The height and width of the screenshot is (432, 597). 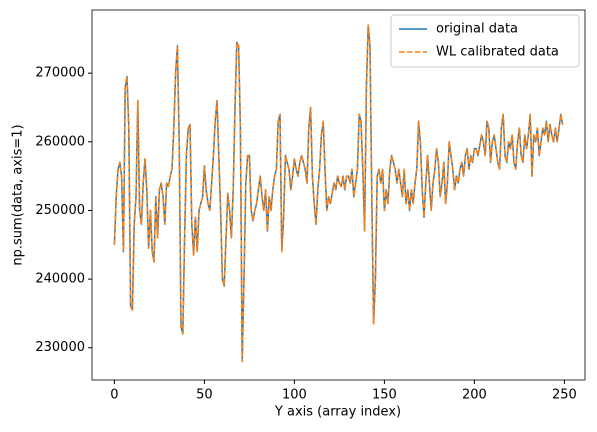 What do you see at coordinates (474, 395) in the screenshot?
I see `x-tick-label: 200` at bounding box center [474, 395].